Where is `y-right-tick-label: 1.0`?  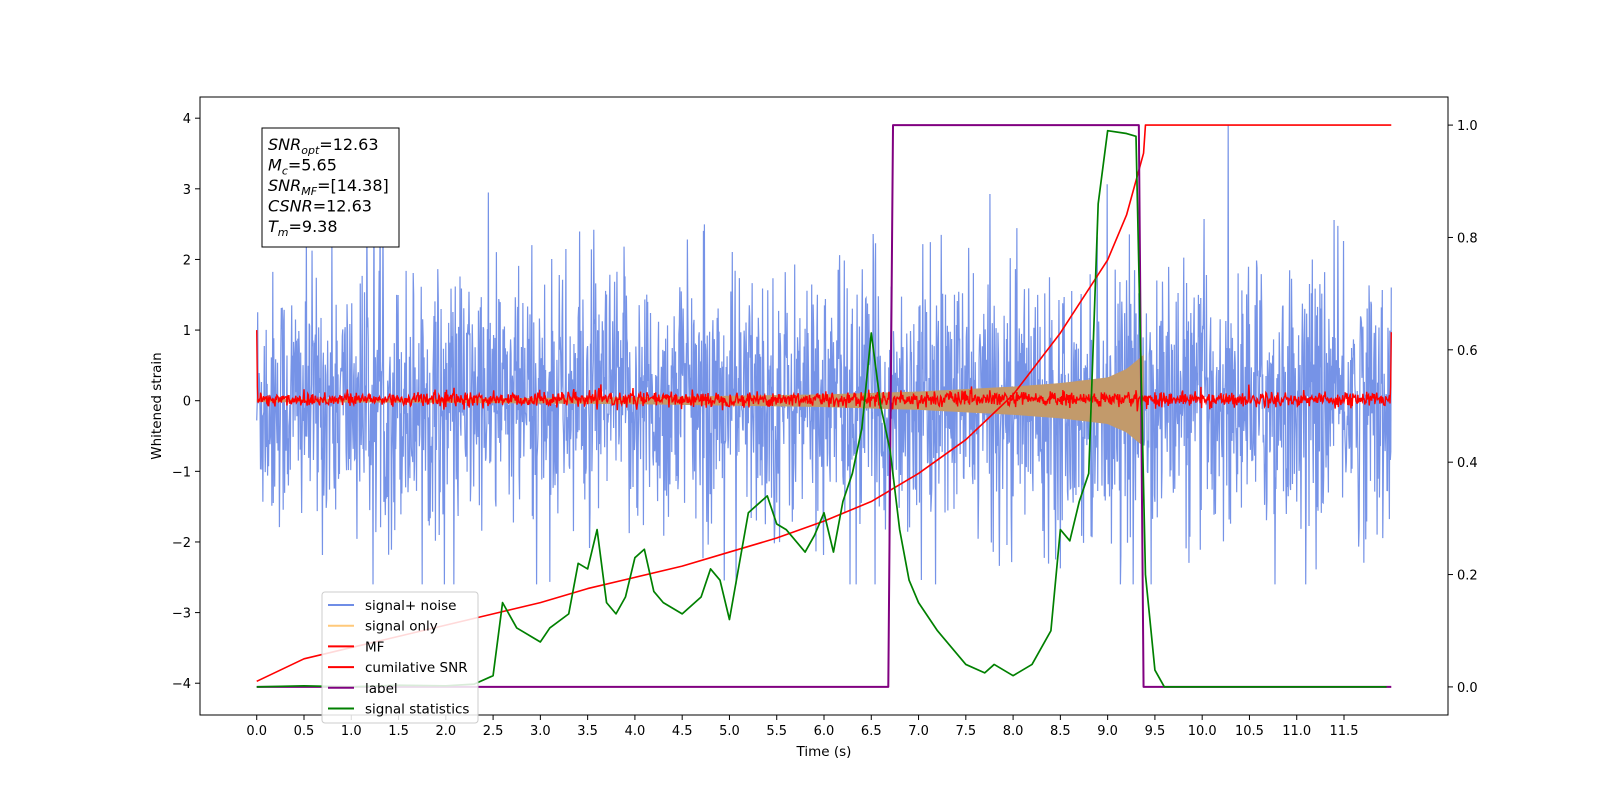 y-right-tick-label: 1.0 is located at coordinates (1467, 126).